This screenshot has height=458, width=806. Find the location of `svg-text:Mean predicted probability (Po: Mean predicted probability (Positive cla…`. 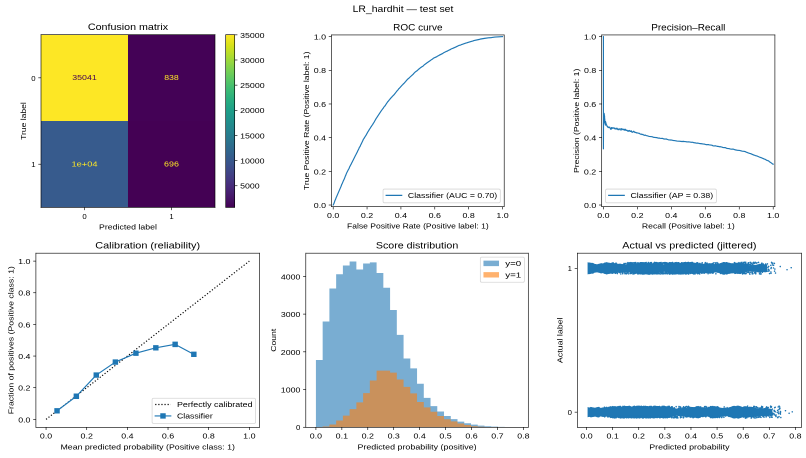

svg-text:Mean predicted probability (Po: Mean predicted probability (Positive cla… is located at coordinates (147, 446).